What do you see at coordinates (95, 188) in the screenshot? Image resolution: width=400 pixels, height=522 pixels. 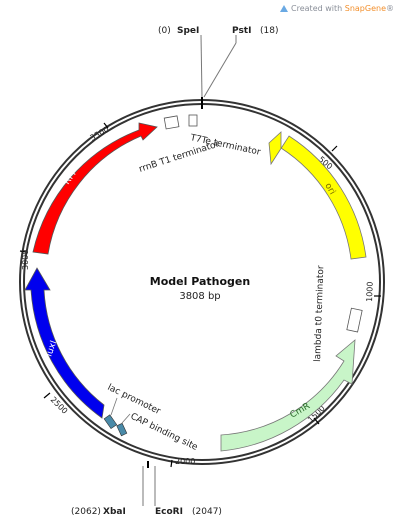 I see `feature-rfp` at bounding box center [95, 188].